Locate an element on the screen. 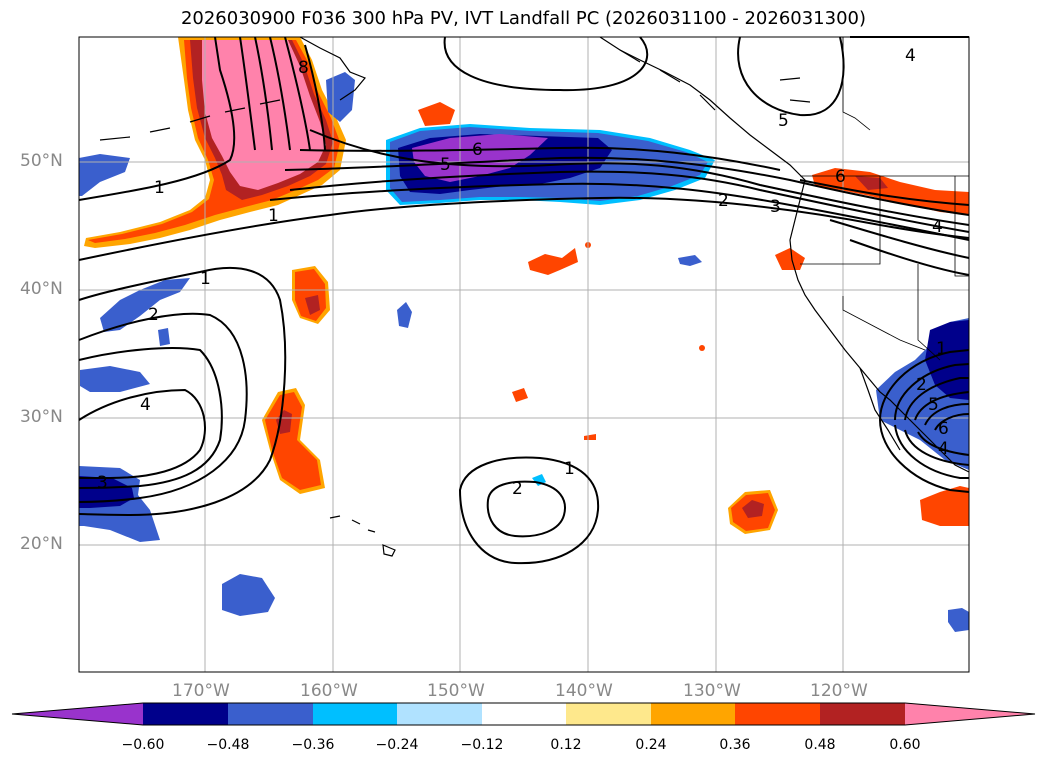 The image size is (1047, 765). colorbar-tick-label: 0.24 is located at coordinates (651, 745).